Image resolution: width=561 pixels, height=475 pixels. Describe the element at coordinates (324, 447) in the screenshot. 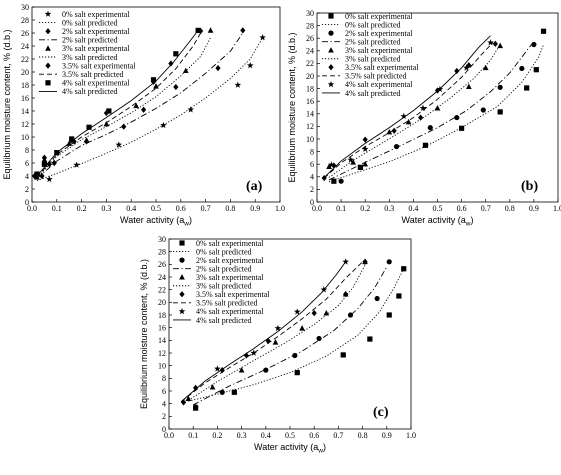

I see `x-axis-label-end: )` at that location.